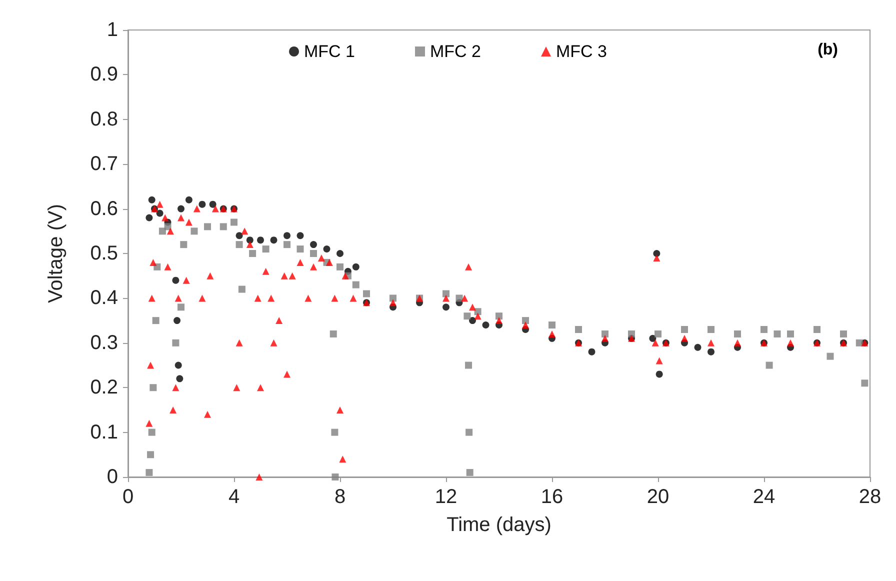  Describe the element at coordinates (104, 343) in the screenshot. I see `y-tick-label: 0.3` at that location.